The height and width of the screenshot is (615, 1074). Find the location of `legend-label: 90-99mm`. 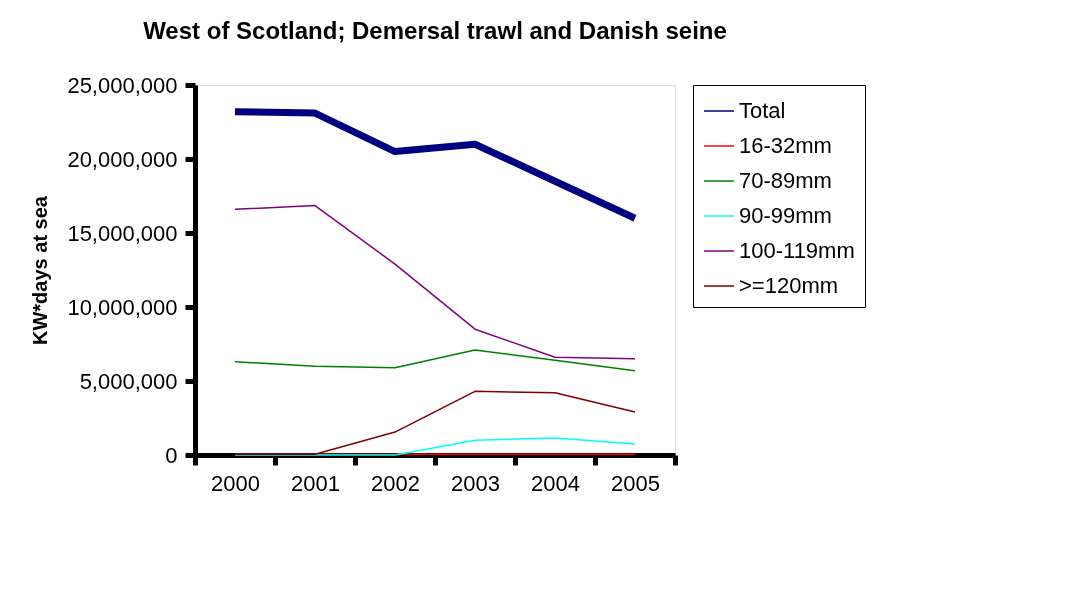

legend-label: 90-99mm is located at coordinates (785, 215).